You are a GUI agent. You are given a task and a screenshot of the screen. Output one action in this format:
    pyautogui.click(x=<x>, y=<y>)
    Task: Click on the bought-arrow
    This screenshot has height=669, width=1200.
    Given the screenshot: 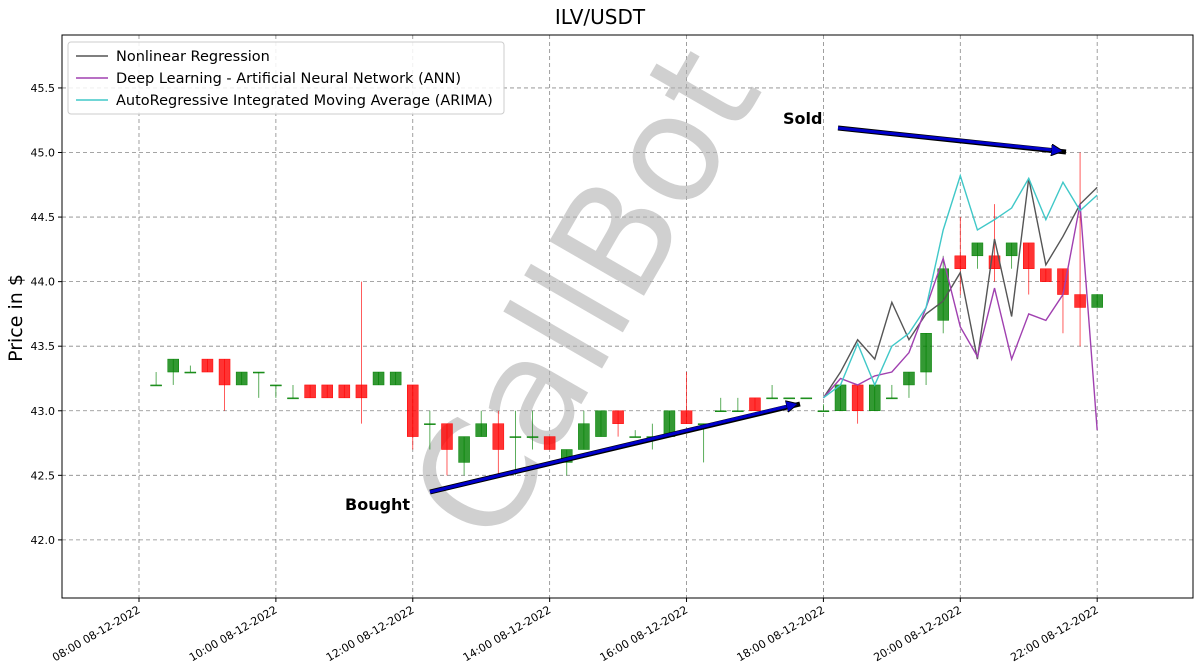 What is the action you would take?
    pyautogui.click(x=613, y=449)
    